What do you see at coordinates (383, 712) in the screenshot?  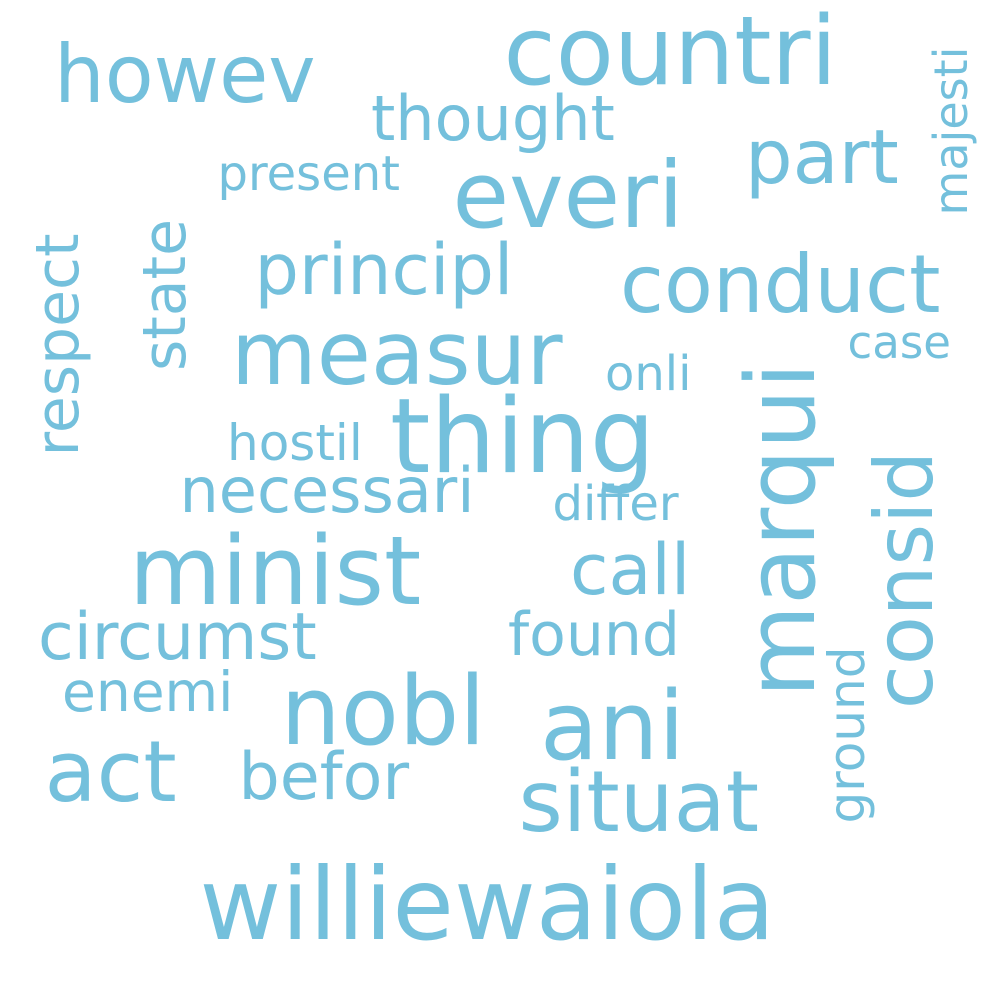 I see `cloud-word-nobl: nobl` at bounding box center [383, 712].